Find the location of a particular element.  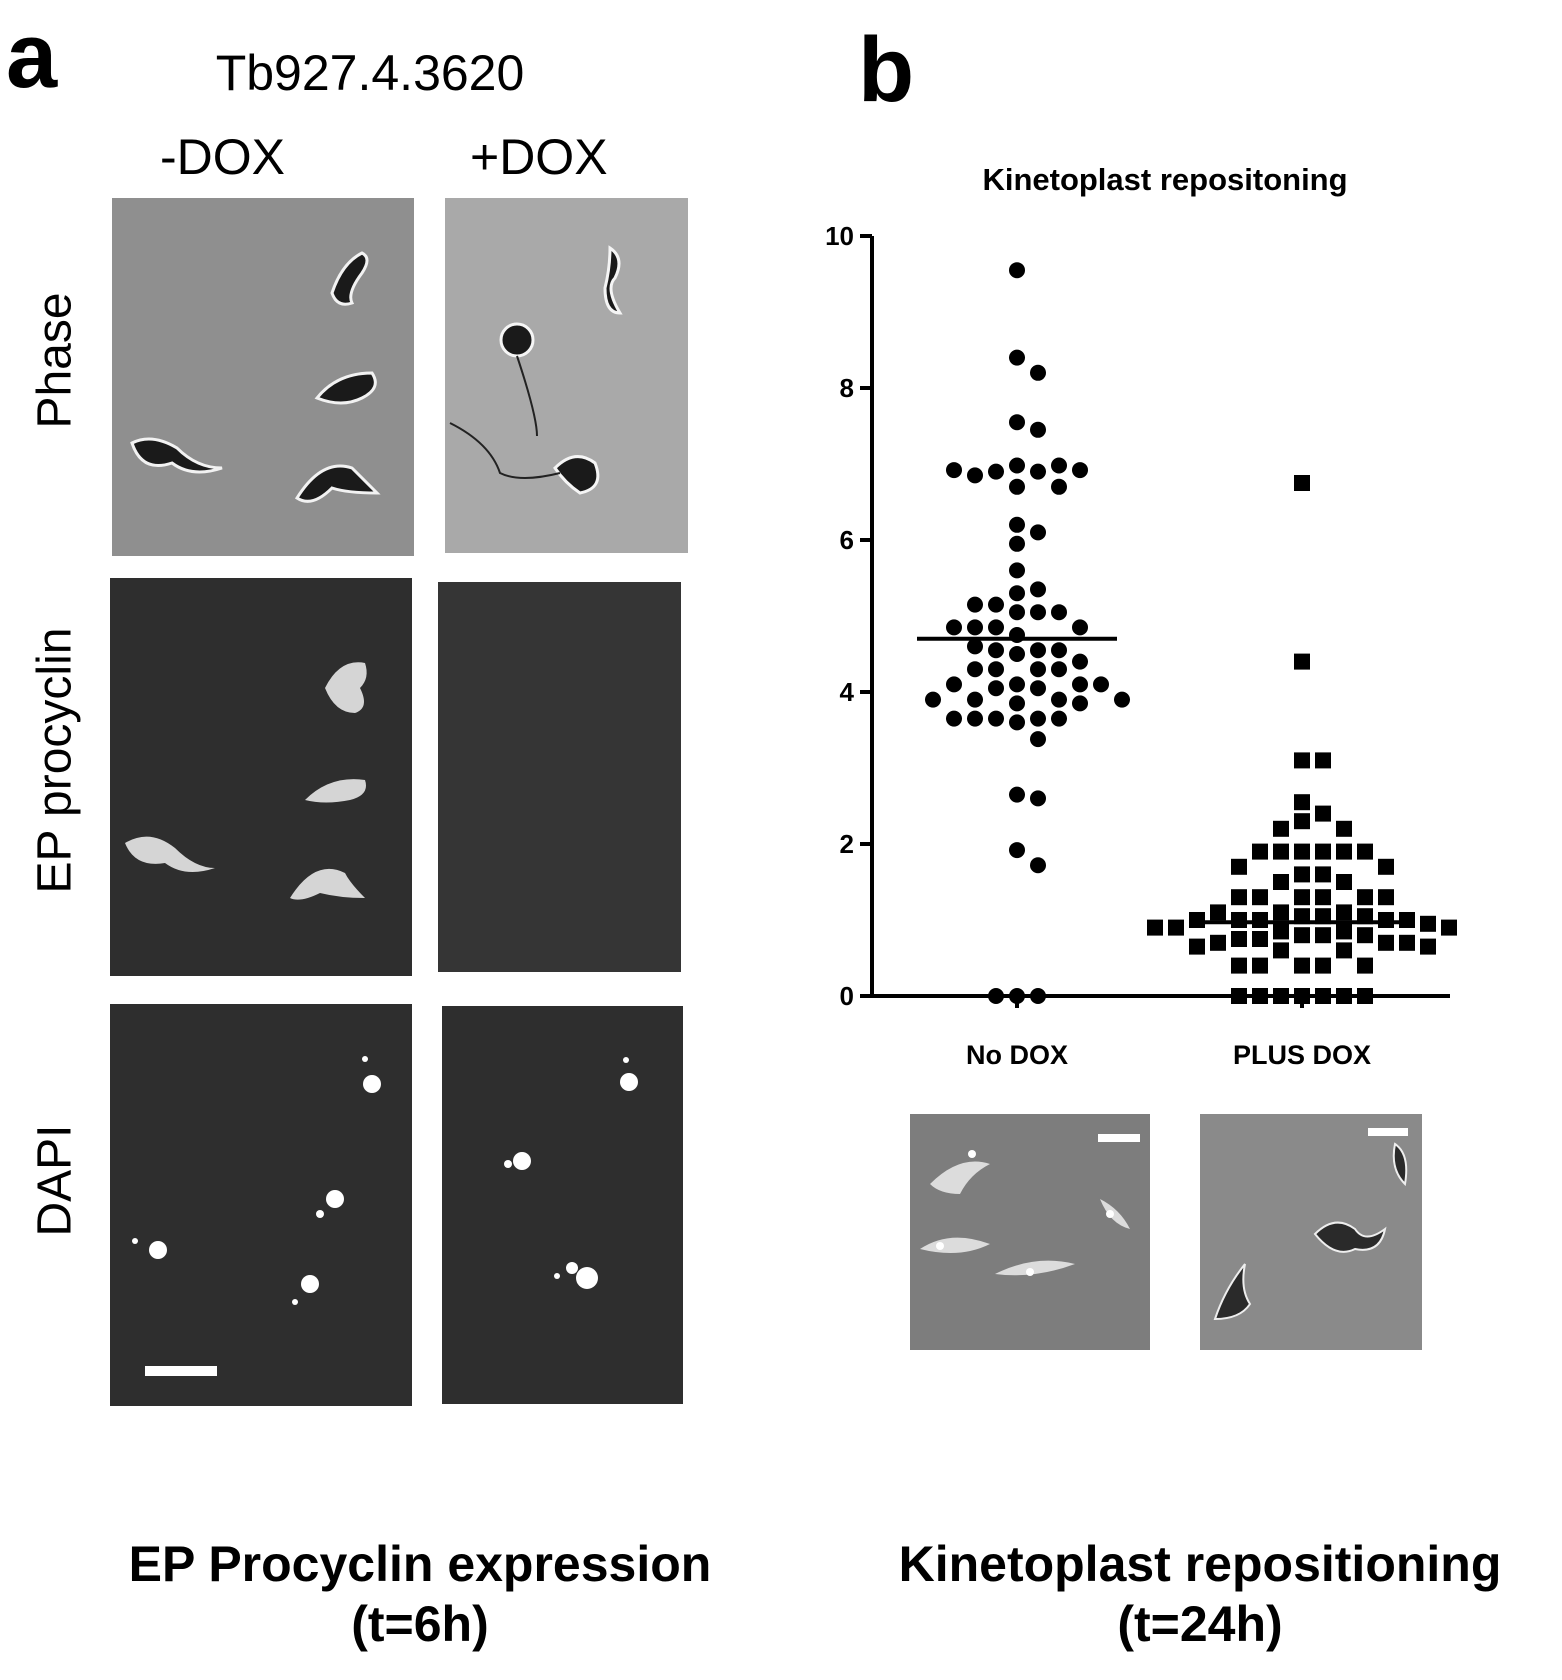

row-label-dapi-wrap: DAPI is located at coordinates (55, 1180).